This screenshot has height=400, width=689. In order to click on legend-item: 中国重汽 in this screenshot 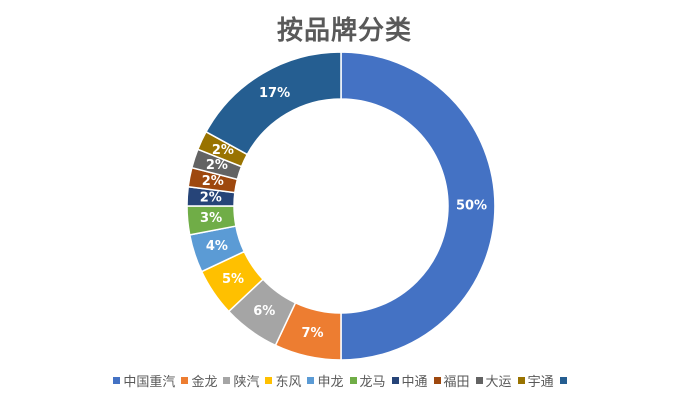, I will do `click(144, 380)`.